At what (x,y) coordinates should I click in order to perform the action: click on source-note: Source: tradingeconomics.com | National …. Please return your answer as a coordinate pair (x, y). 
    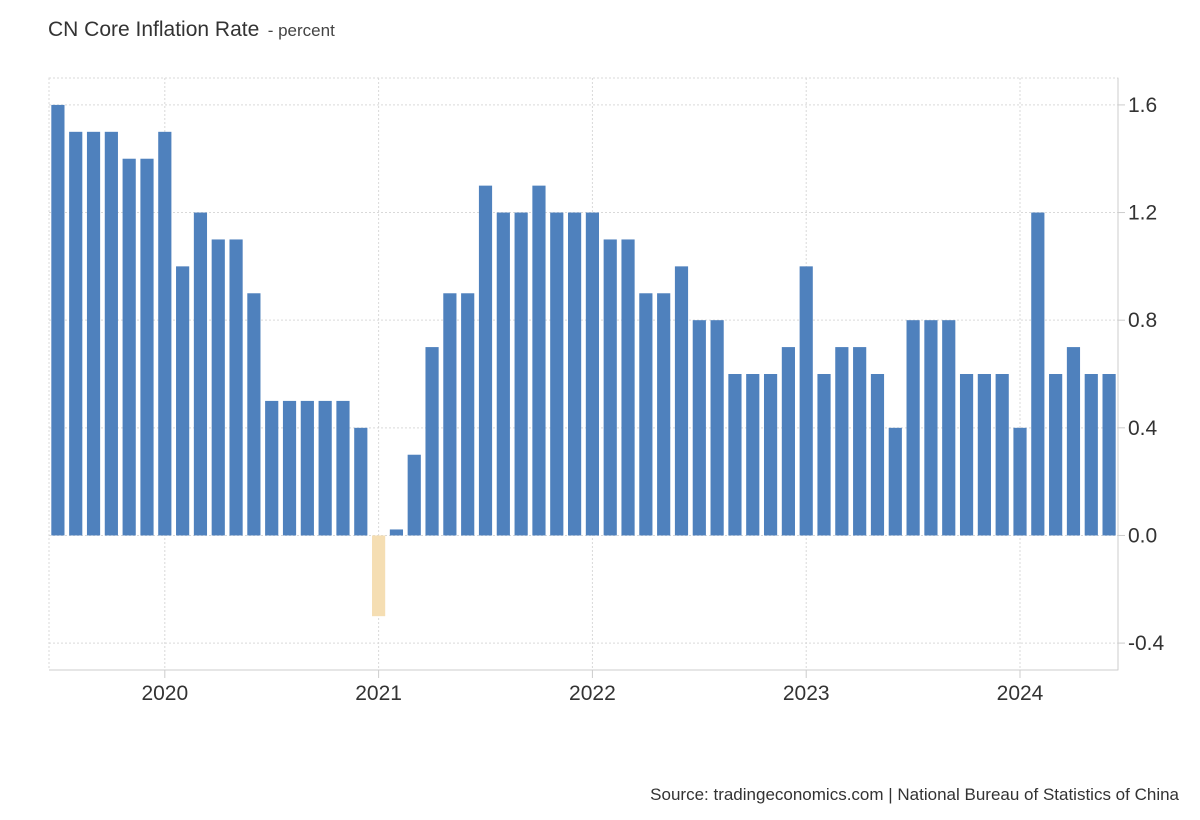
    Looking at the image, I should click on (914, 794).